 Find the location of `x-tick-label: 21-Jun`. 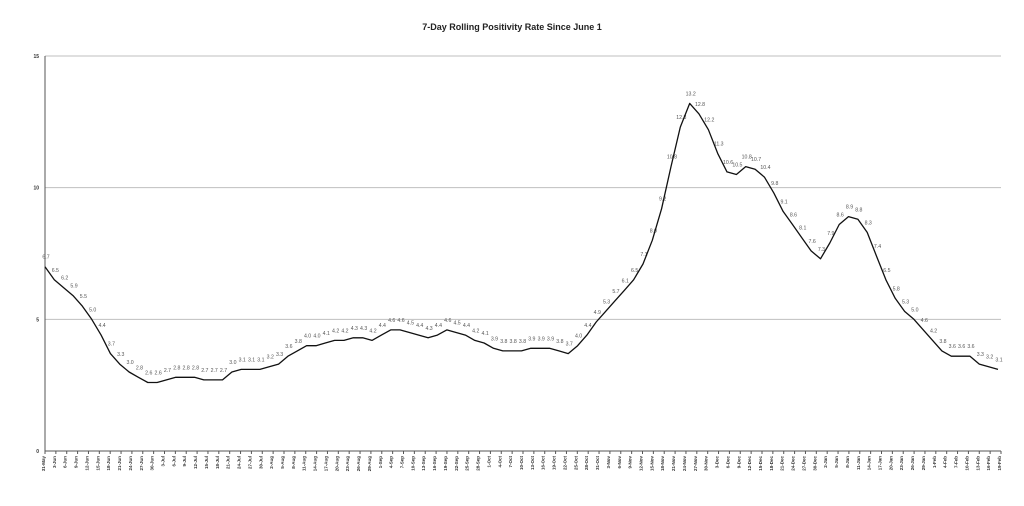

x-tick-label: 21-Jun is located at coordinates (119, 463).